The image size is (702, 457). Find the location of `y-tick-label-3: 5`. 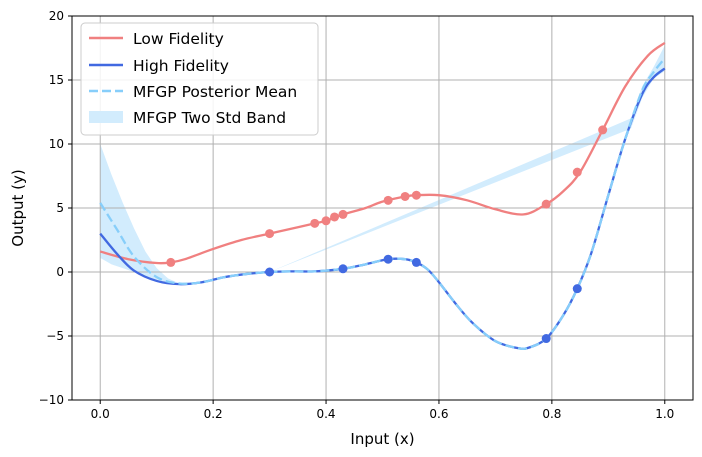

y-tick-label-3: 5 is located at coordinates (60, 208).